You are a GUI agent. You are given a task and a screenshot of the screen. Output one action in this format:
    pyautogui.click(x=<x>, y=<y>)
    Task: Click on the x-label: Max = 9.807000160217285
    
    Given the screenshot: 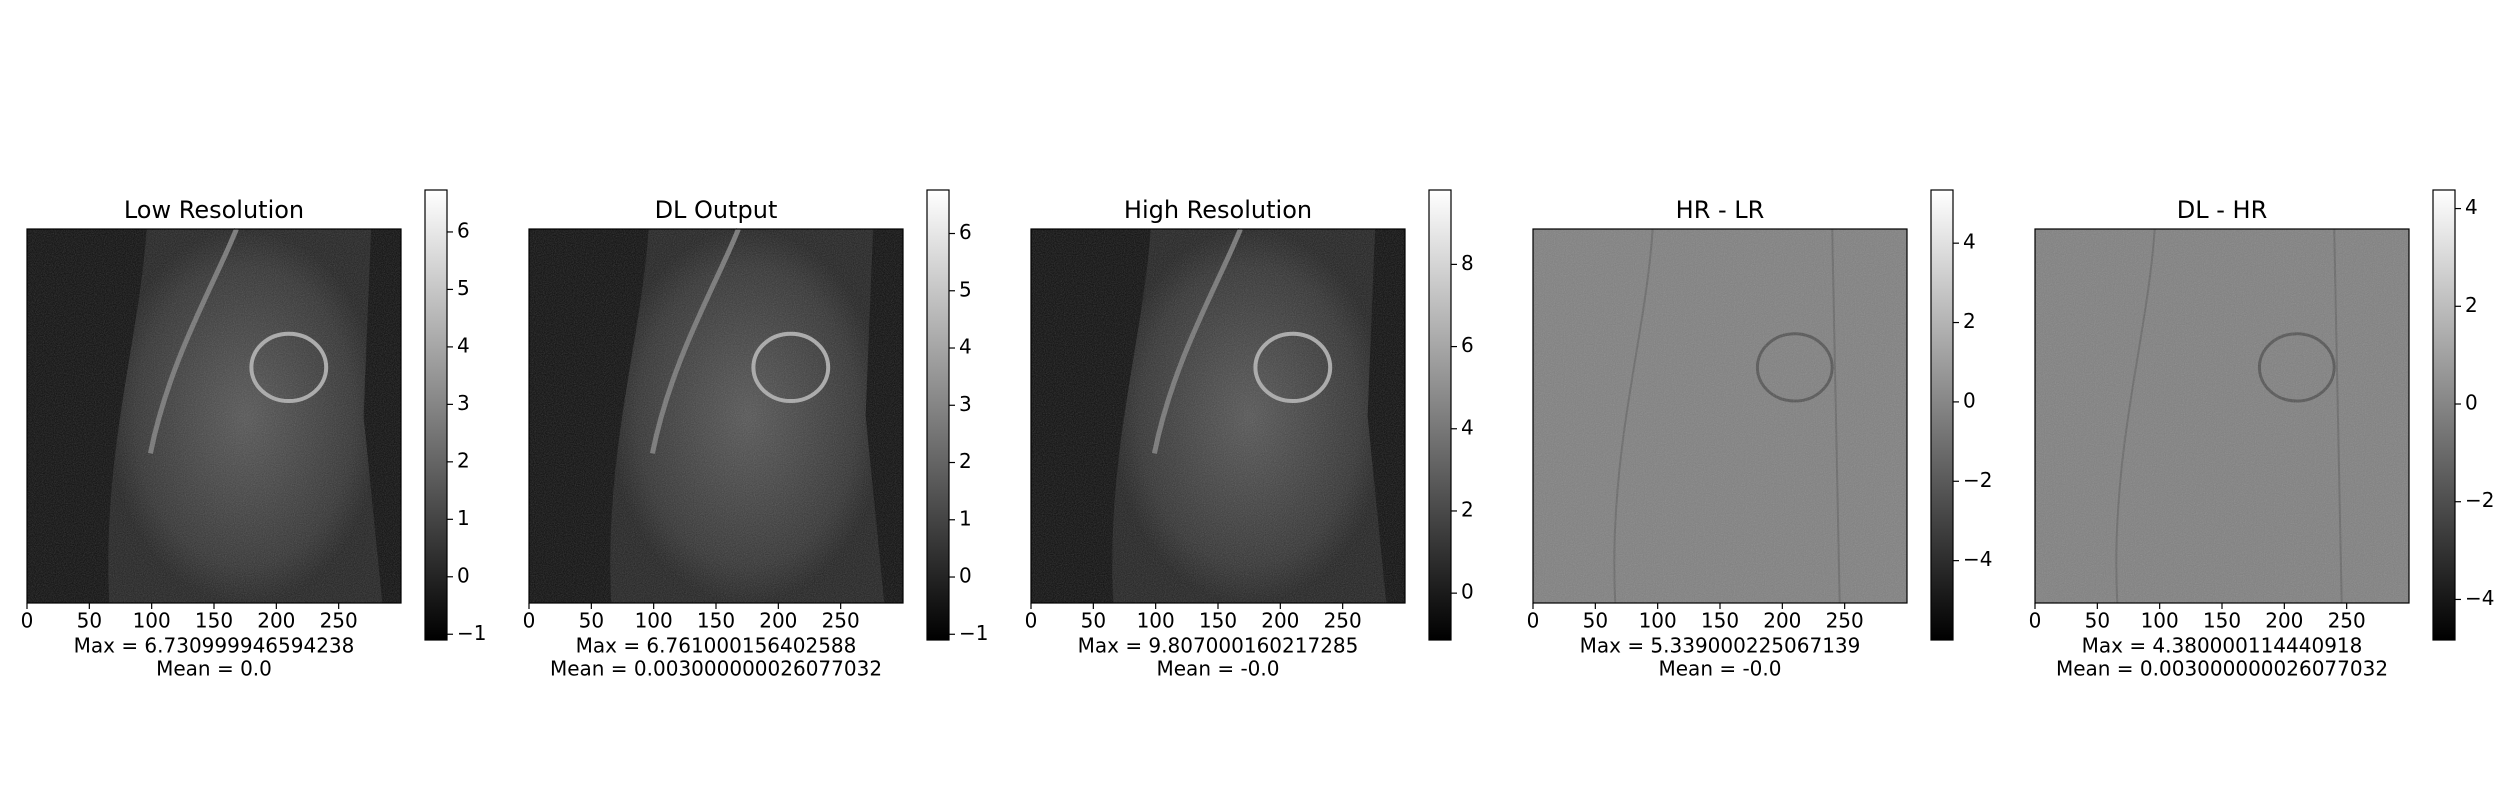 What is the action you would take?
    pyautogui.click(x=1218, y=646)
    